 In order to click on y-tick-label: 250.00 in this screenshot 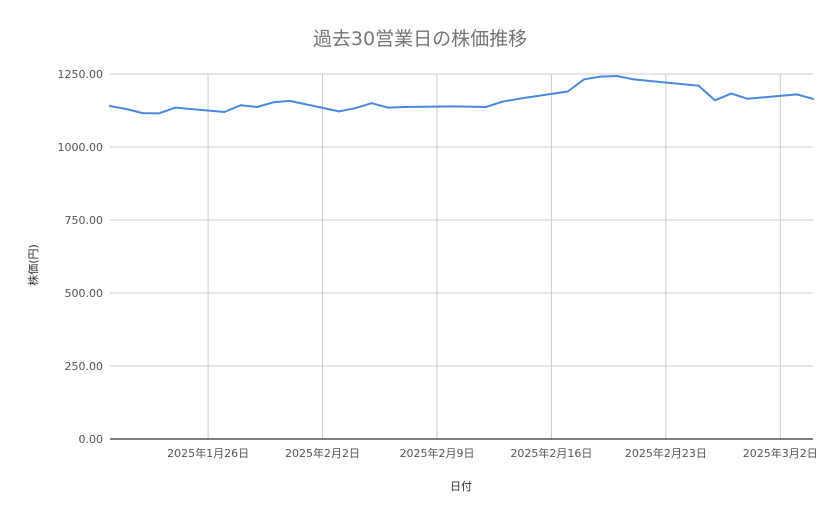, I will do `click(84, 366)`.